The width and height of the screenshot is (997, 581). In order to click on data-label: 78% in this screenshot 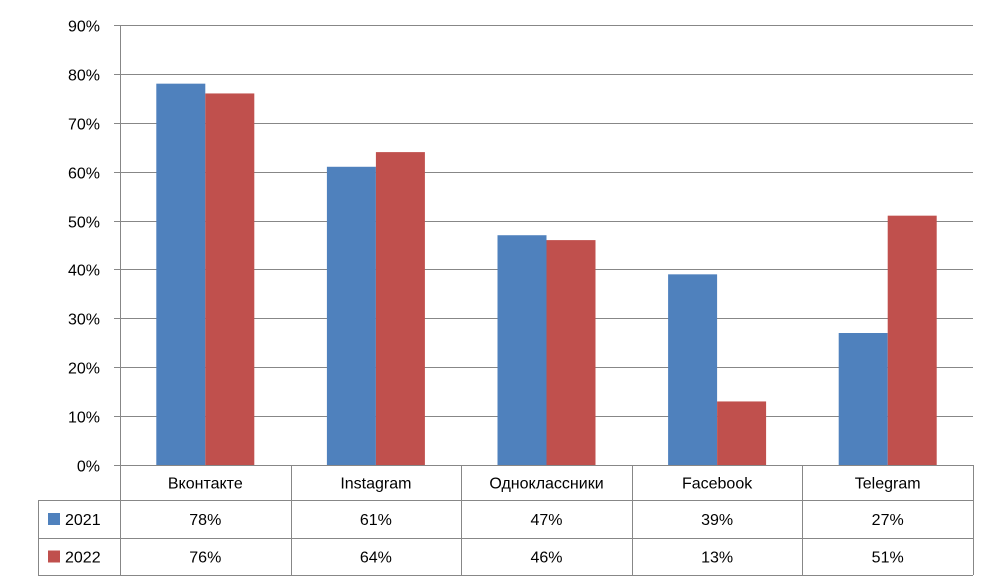, I will do `click(205, 520)`.